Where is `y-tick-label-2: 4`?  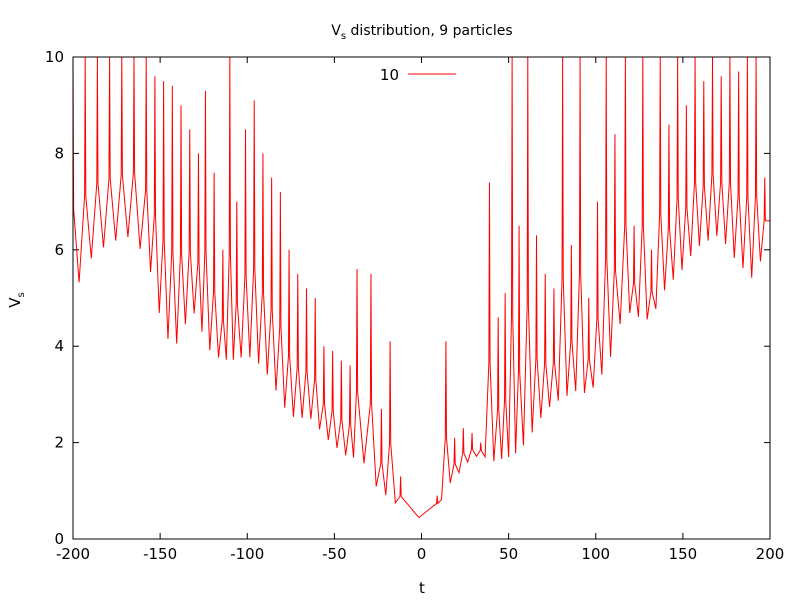 y-tick-label-2: 4 is located at coordinates (59, 346).